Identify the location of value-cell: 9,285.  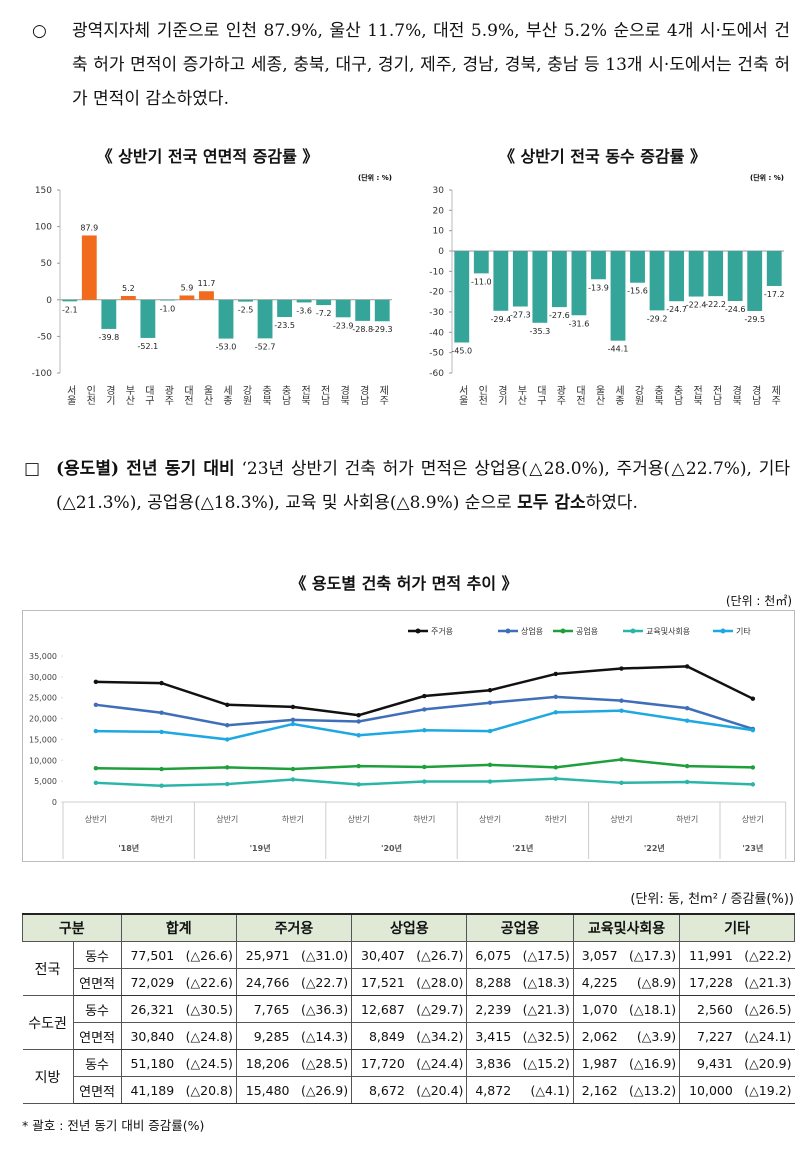
(264, 1036).